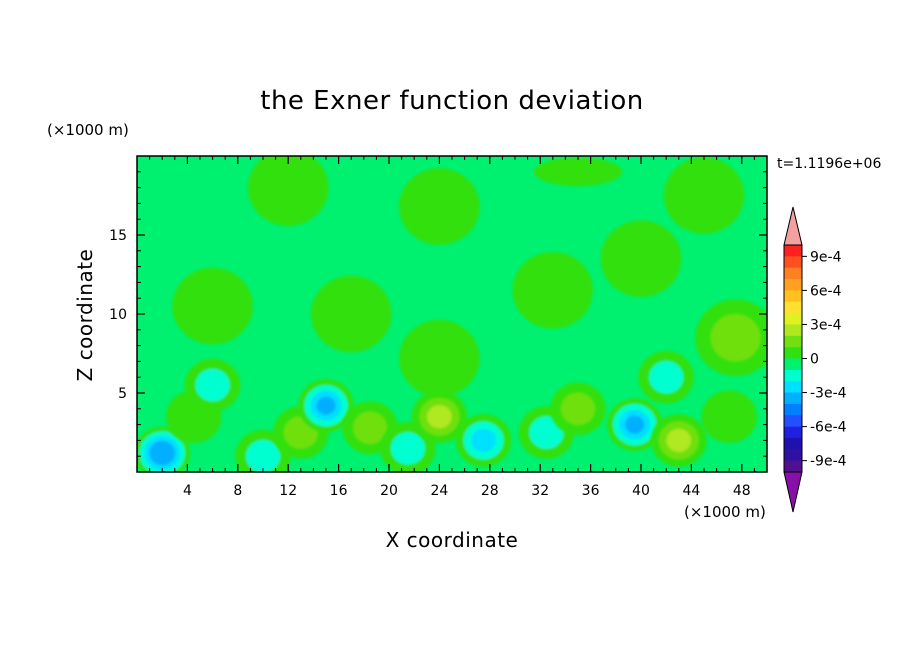  Describe the element at coordinates (452, 101) in the screenshot. I see `chart-title: the Exner function deviation` at that location.